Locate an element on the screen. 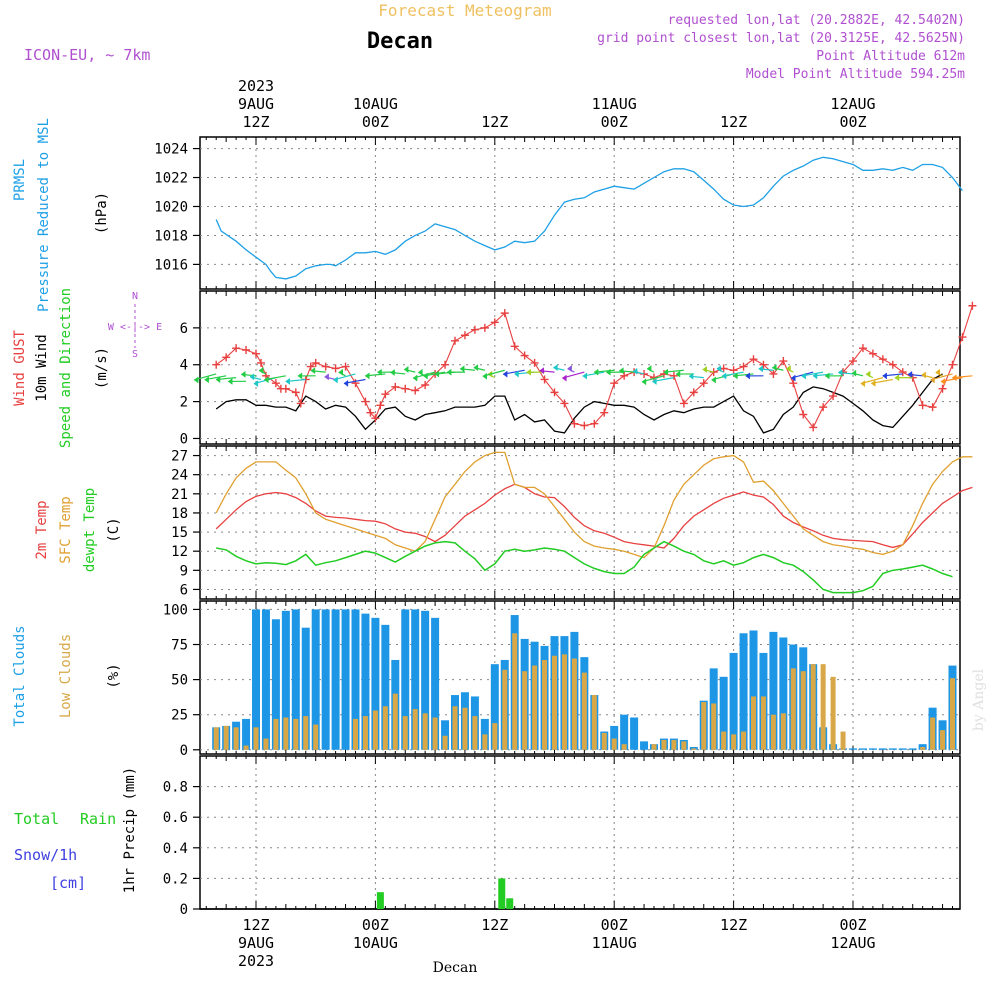 The image size is (1000, 1000). rain-bar is located at coordinates (380, 900).